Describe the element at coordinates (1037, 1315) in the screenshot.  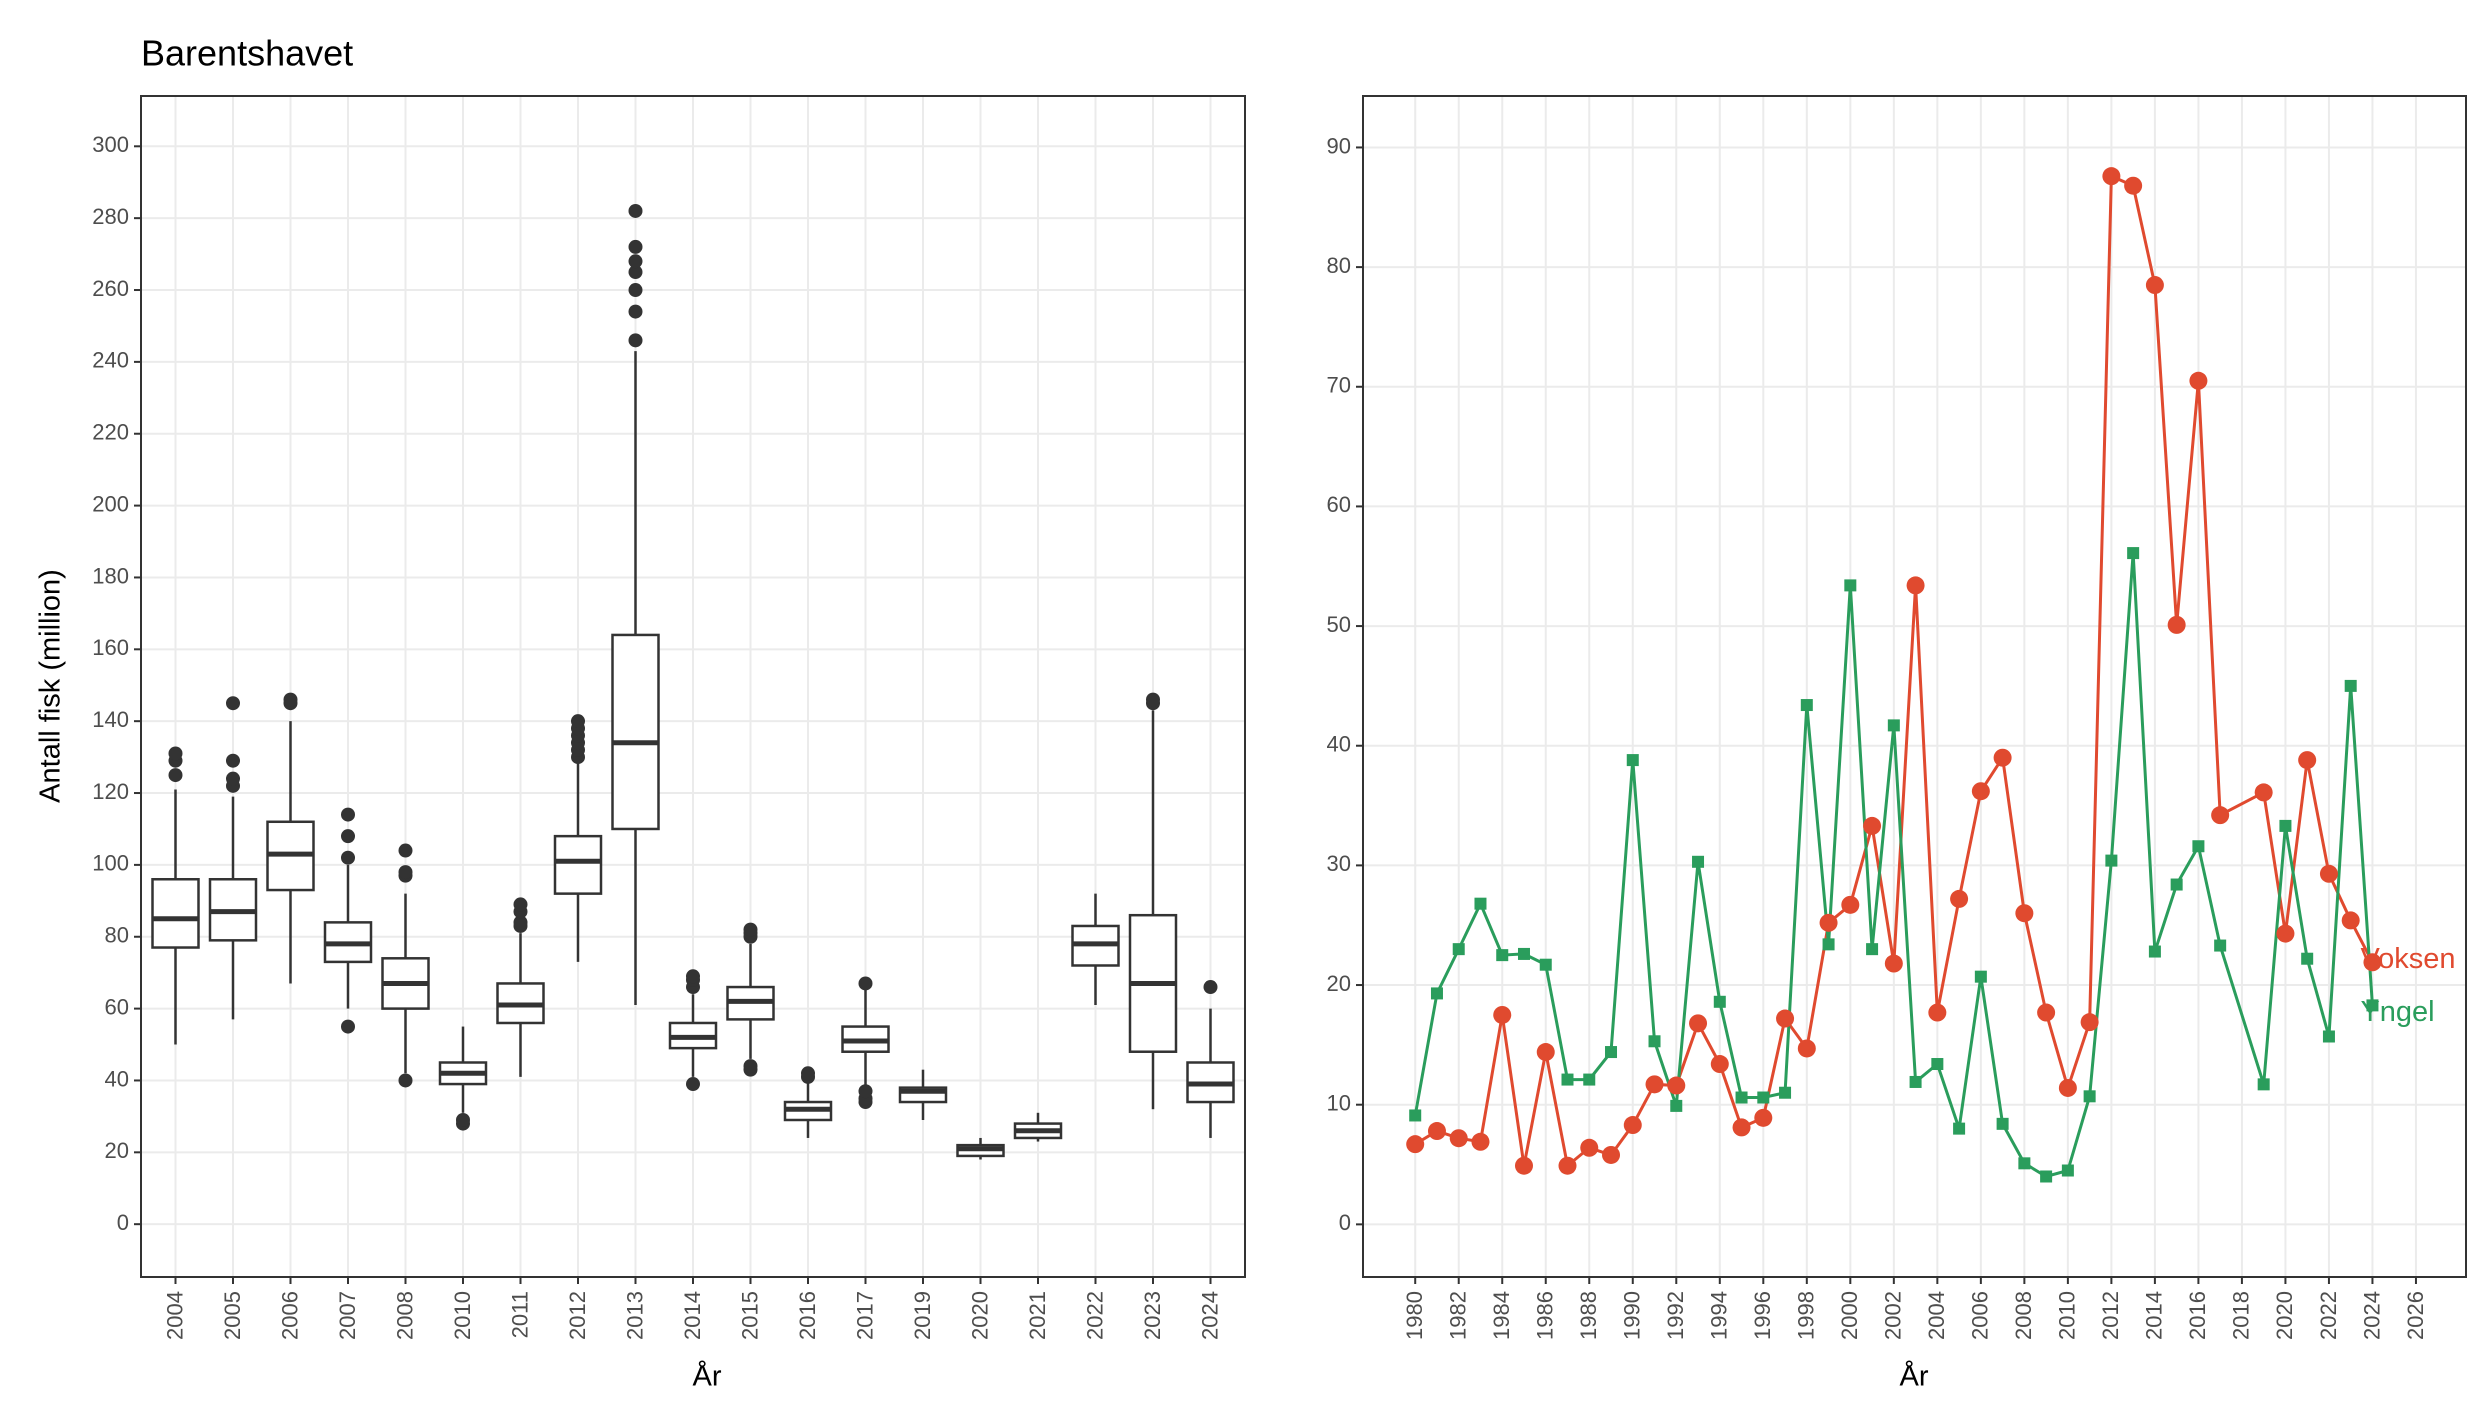
I see `x-tick-label: 2021` at that location.